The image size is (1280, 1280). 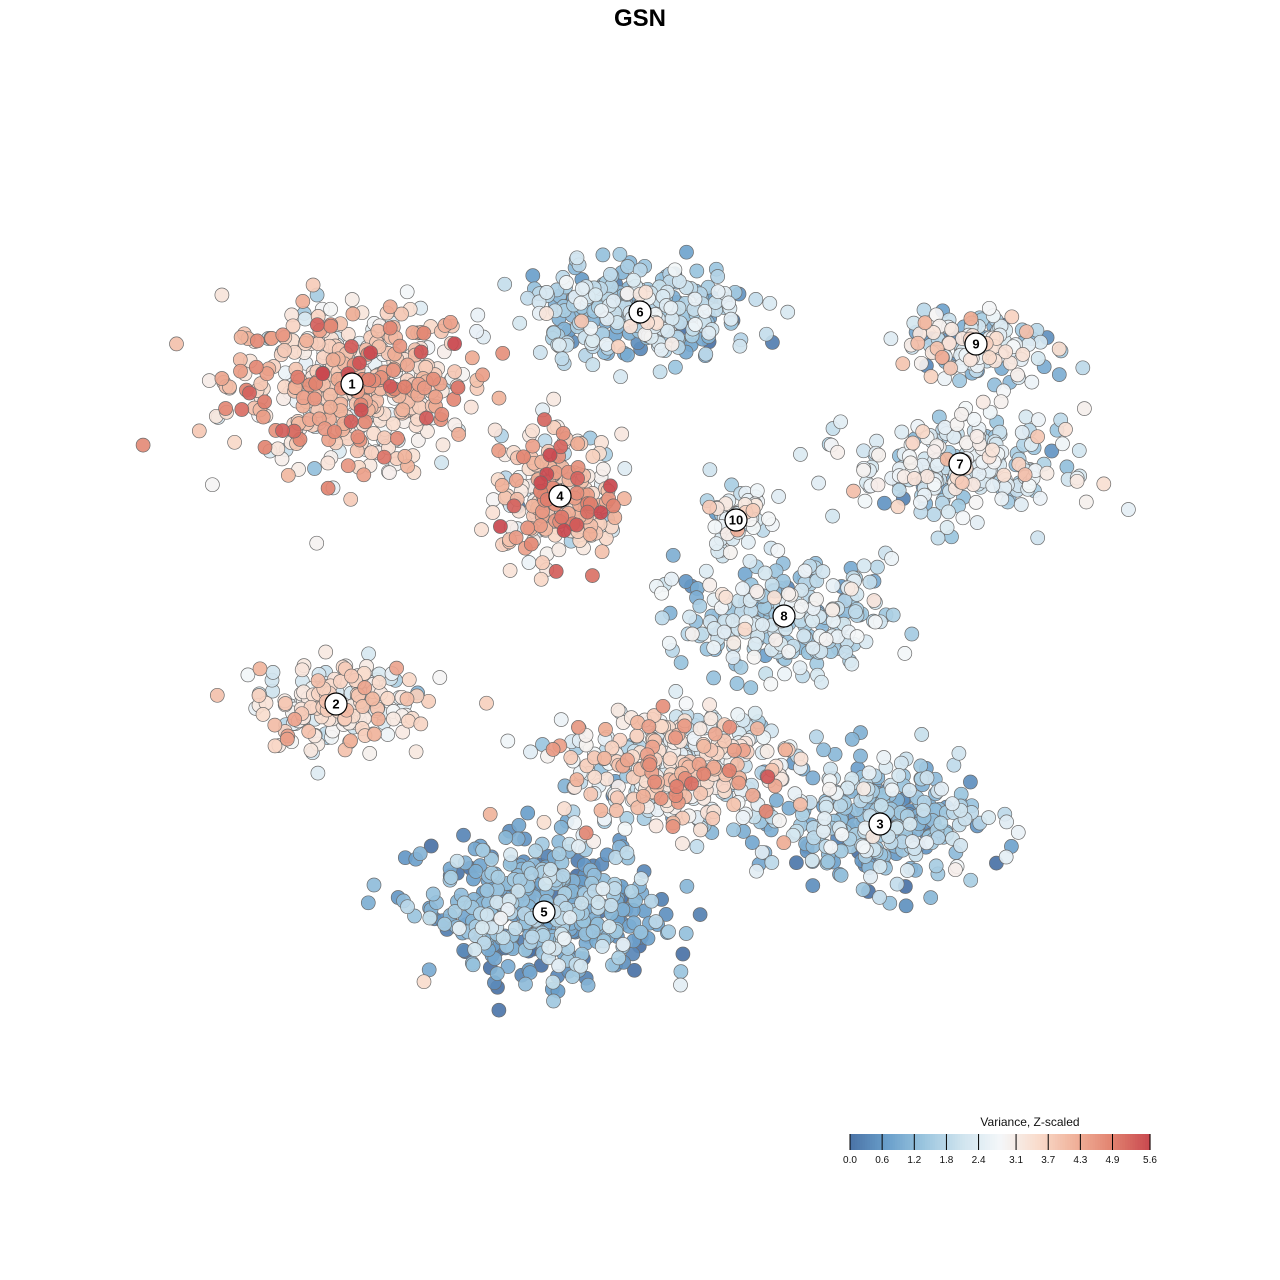 What do you see at coordinates (914, 1160) in the screenshot?
I see `colorbar-tick-label: 1.2` at bounding box center [914, 1160].